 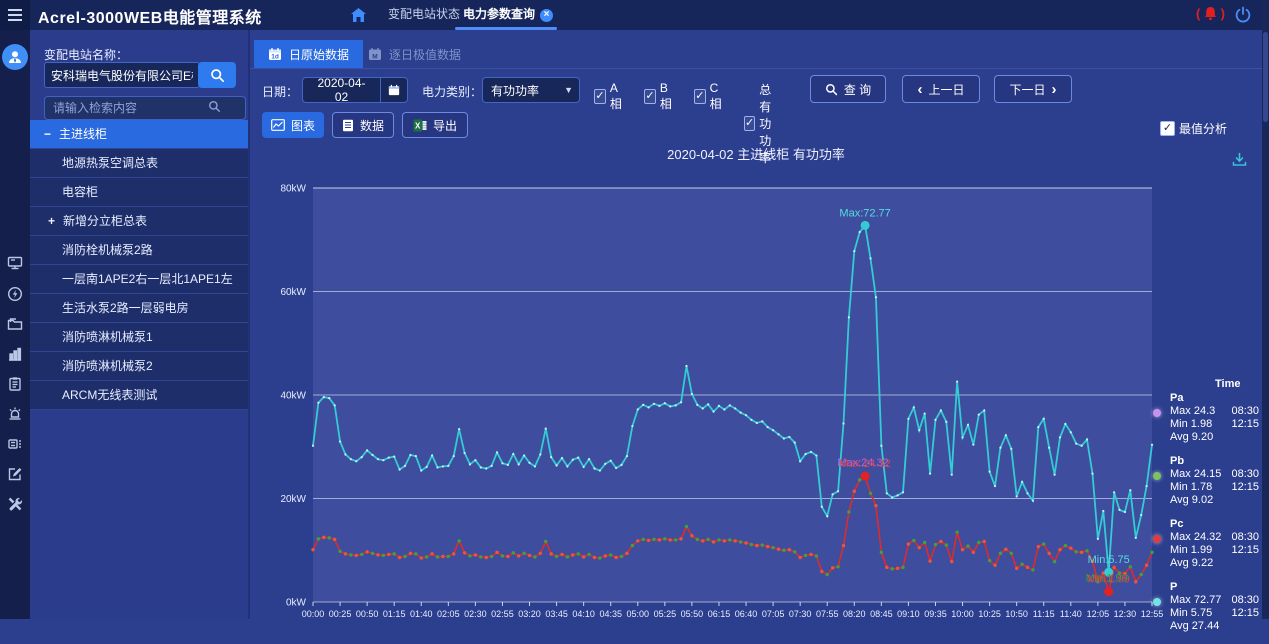 What do you see at coordinates (765, 124) in the screenshot?
I see `checkbox-label: 总有功功率` at bounding box center [765, 124].